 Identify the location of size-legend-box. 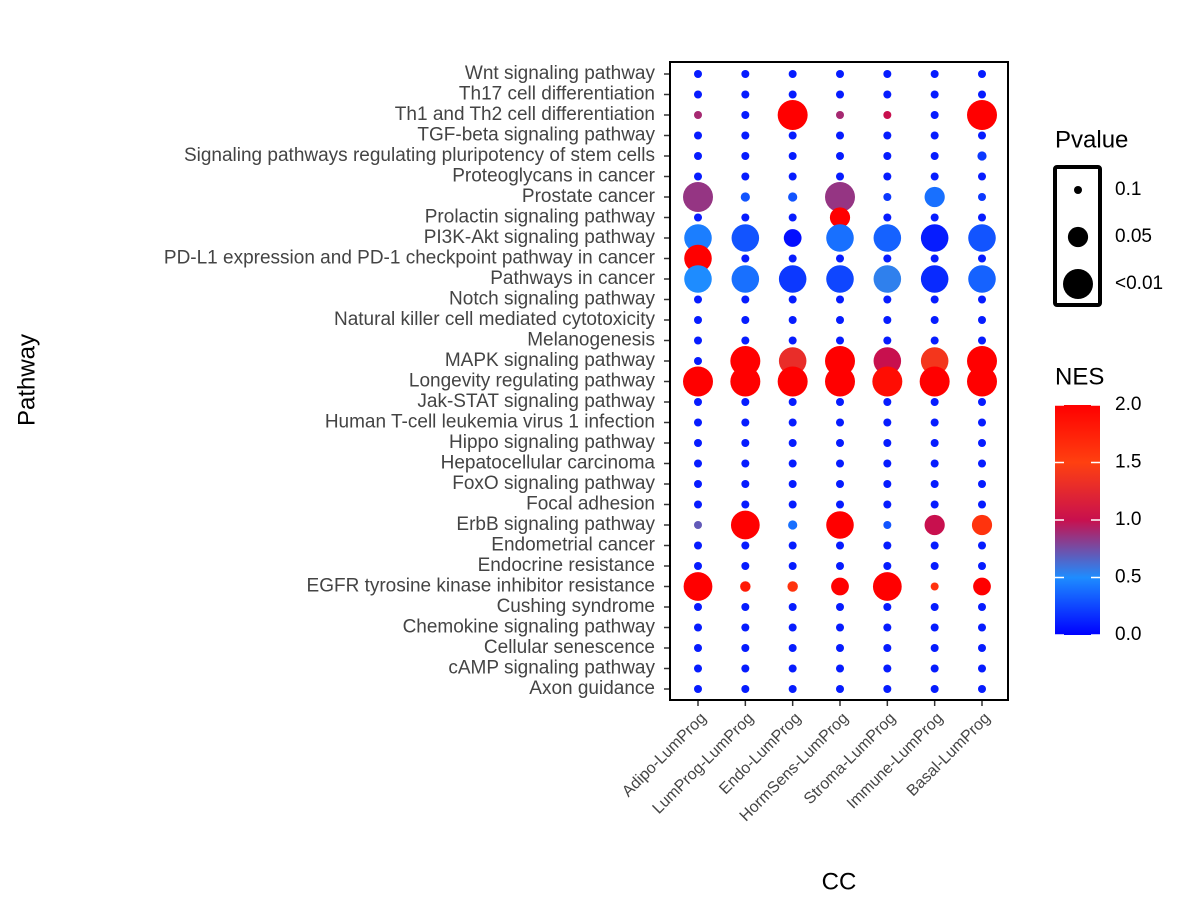
(1077, 236).